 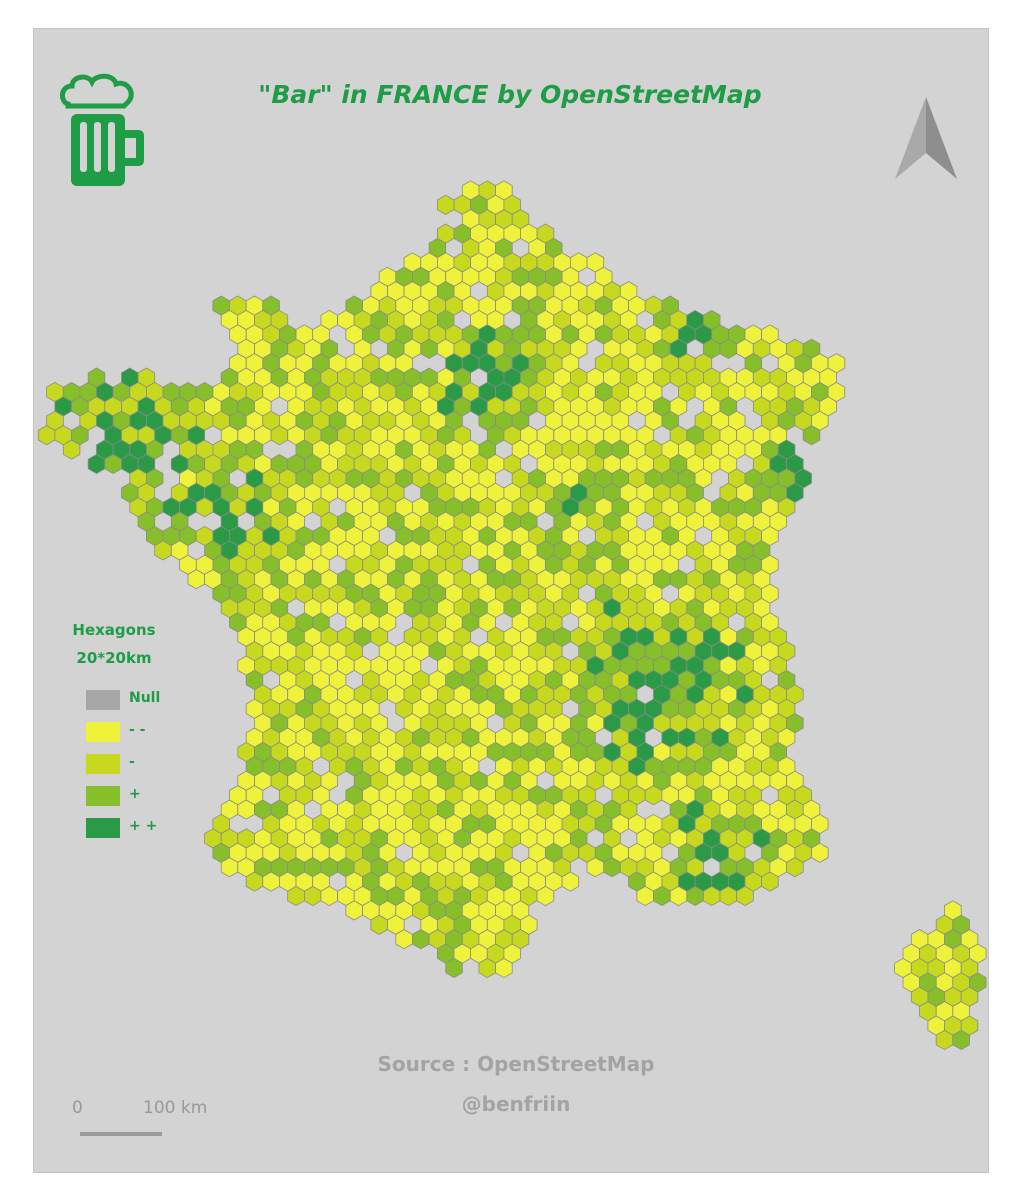 What do you see at coordinates (103, 700) in the screenshot?
I see `legend-swatch-null` at bounding box center [103, 700].